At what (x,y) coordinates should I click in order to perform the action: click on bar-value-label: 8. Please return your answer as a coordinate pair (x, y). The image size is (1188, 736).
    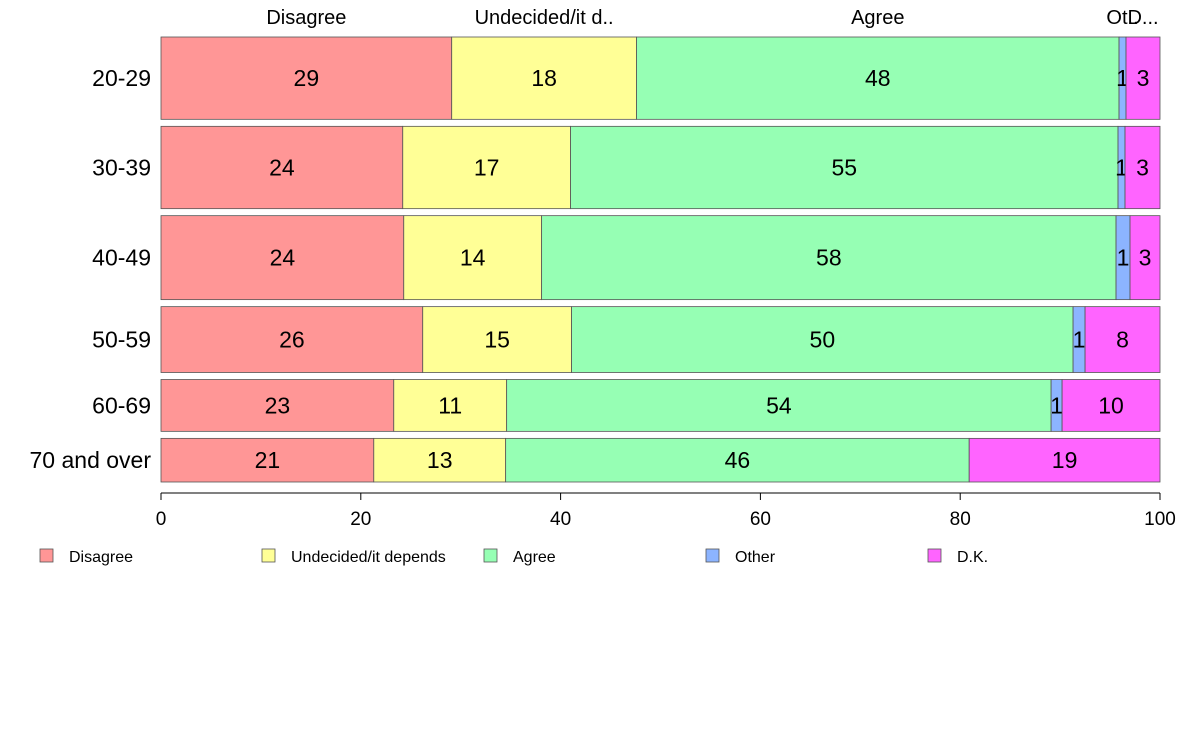
    Looking at the image, I should click on (1122, 340).